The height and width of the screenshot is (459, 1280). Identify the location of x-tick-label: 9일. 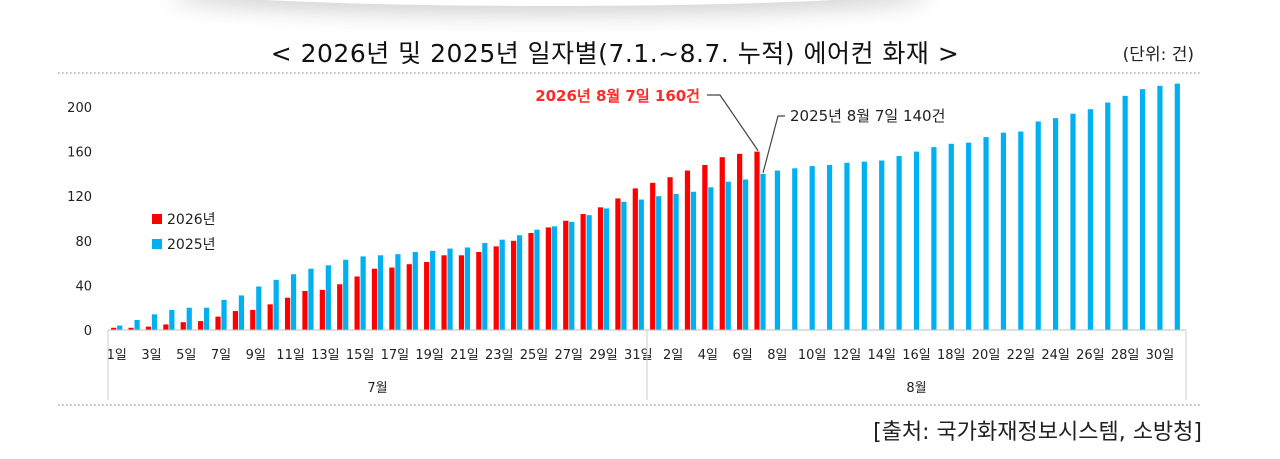
(256, 355).